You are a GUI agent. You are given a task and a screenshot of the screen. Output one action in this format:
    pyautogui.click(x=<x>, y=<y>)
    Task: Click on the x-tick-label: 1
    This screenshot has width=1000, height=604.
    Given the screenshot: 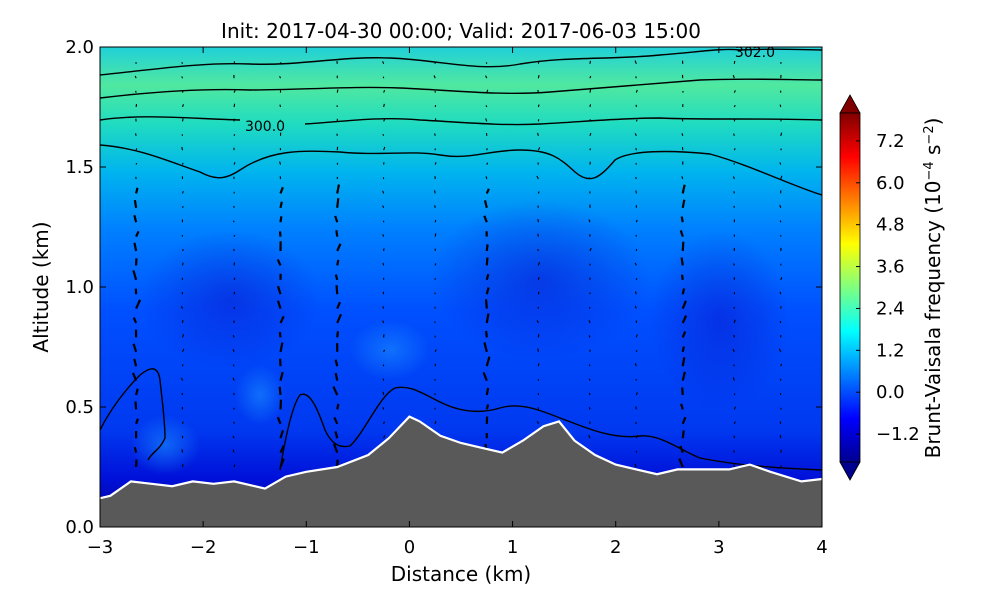 What is the action you would take?
    pyautogui.click(x=512, y=547)
    